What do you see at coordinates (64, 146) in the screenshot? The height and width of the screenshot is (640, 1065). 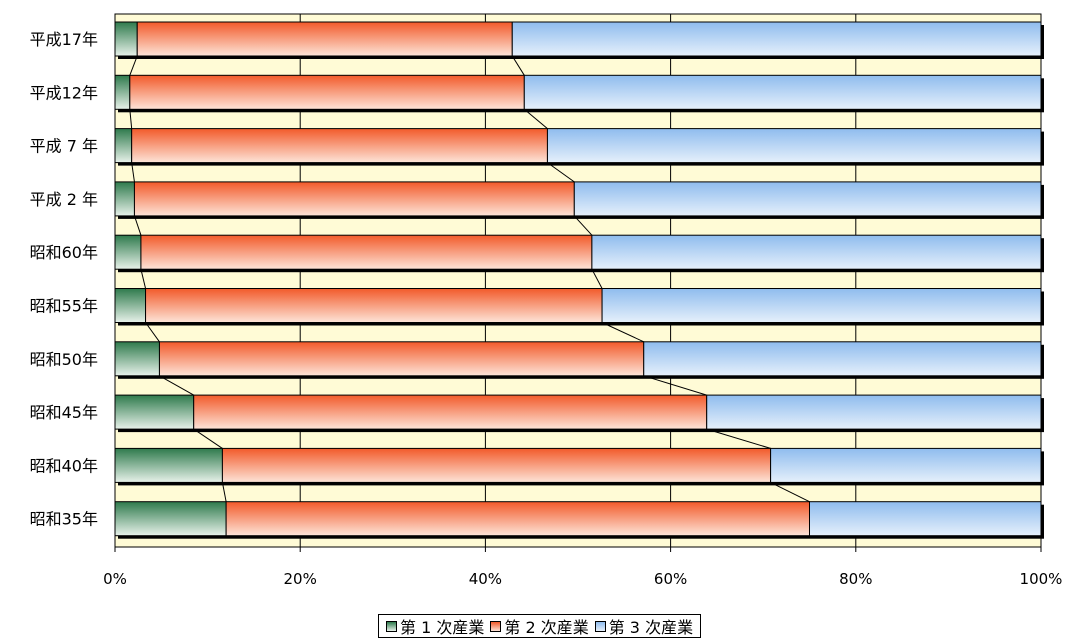 I see `category-label: 平成 7 年` at bounding box center [64, 146].